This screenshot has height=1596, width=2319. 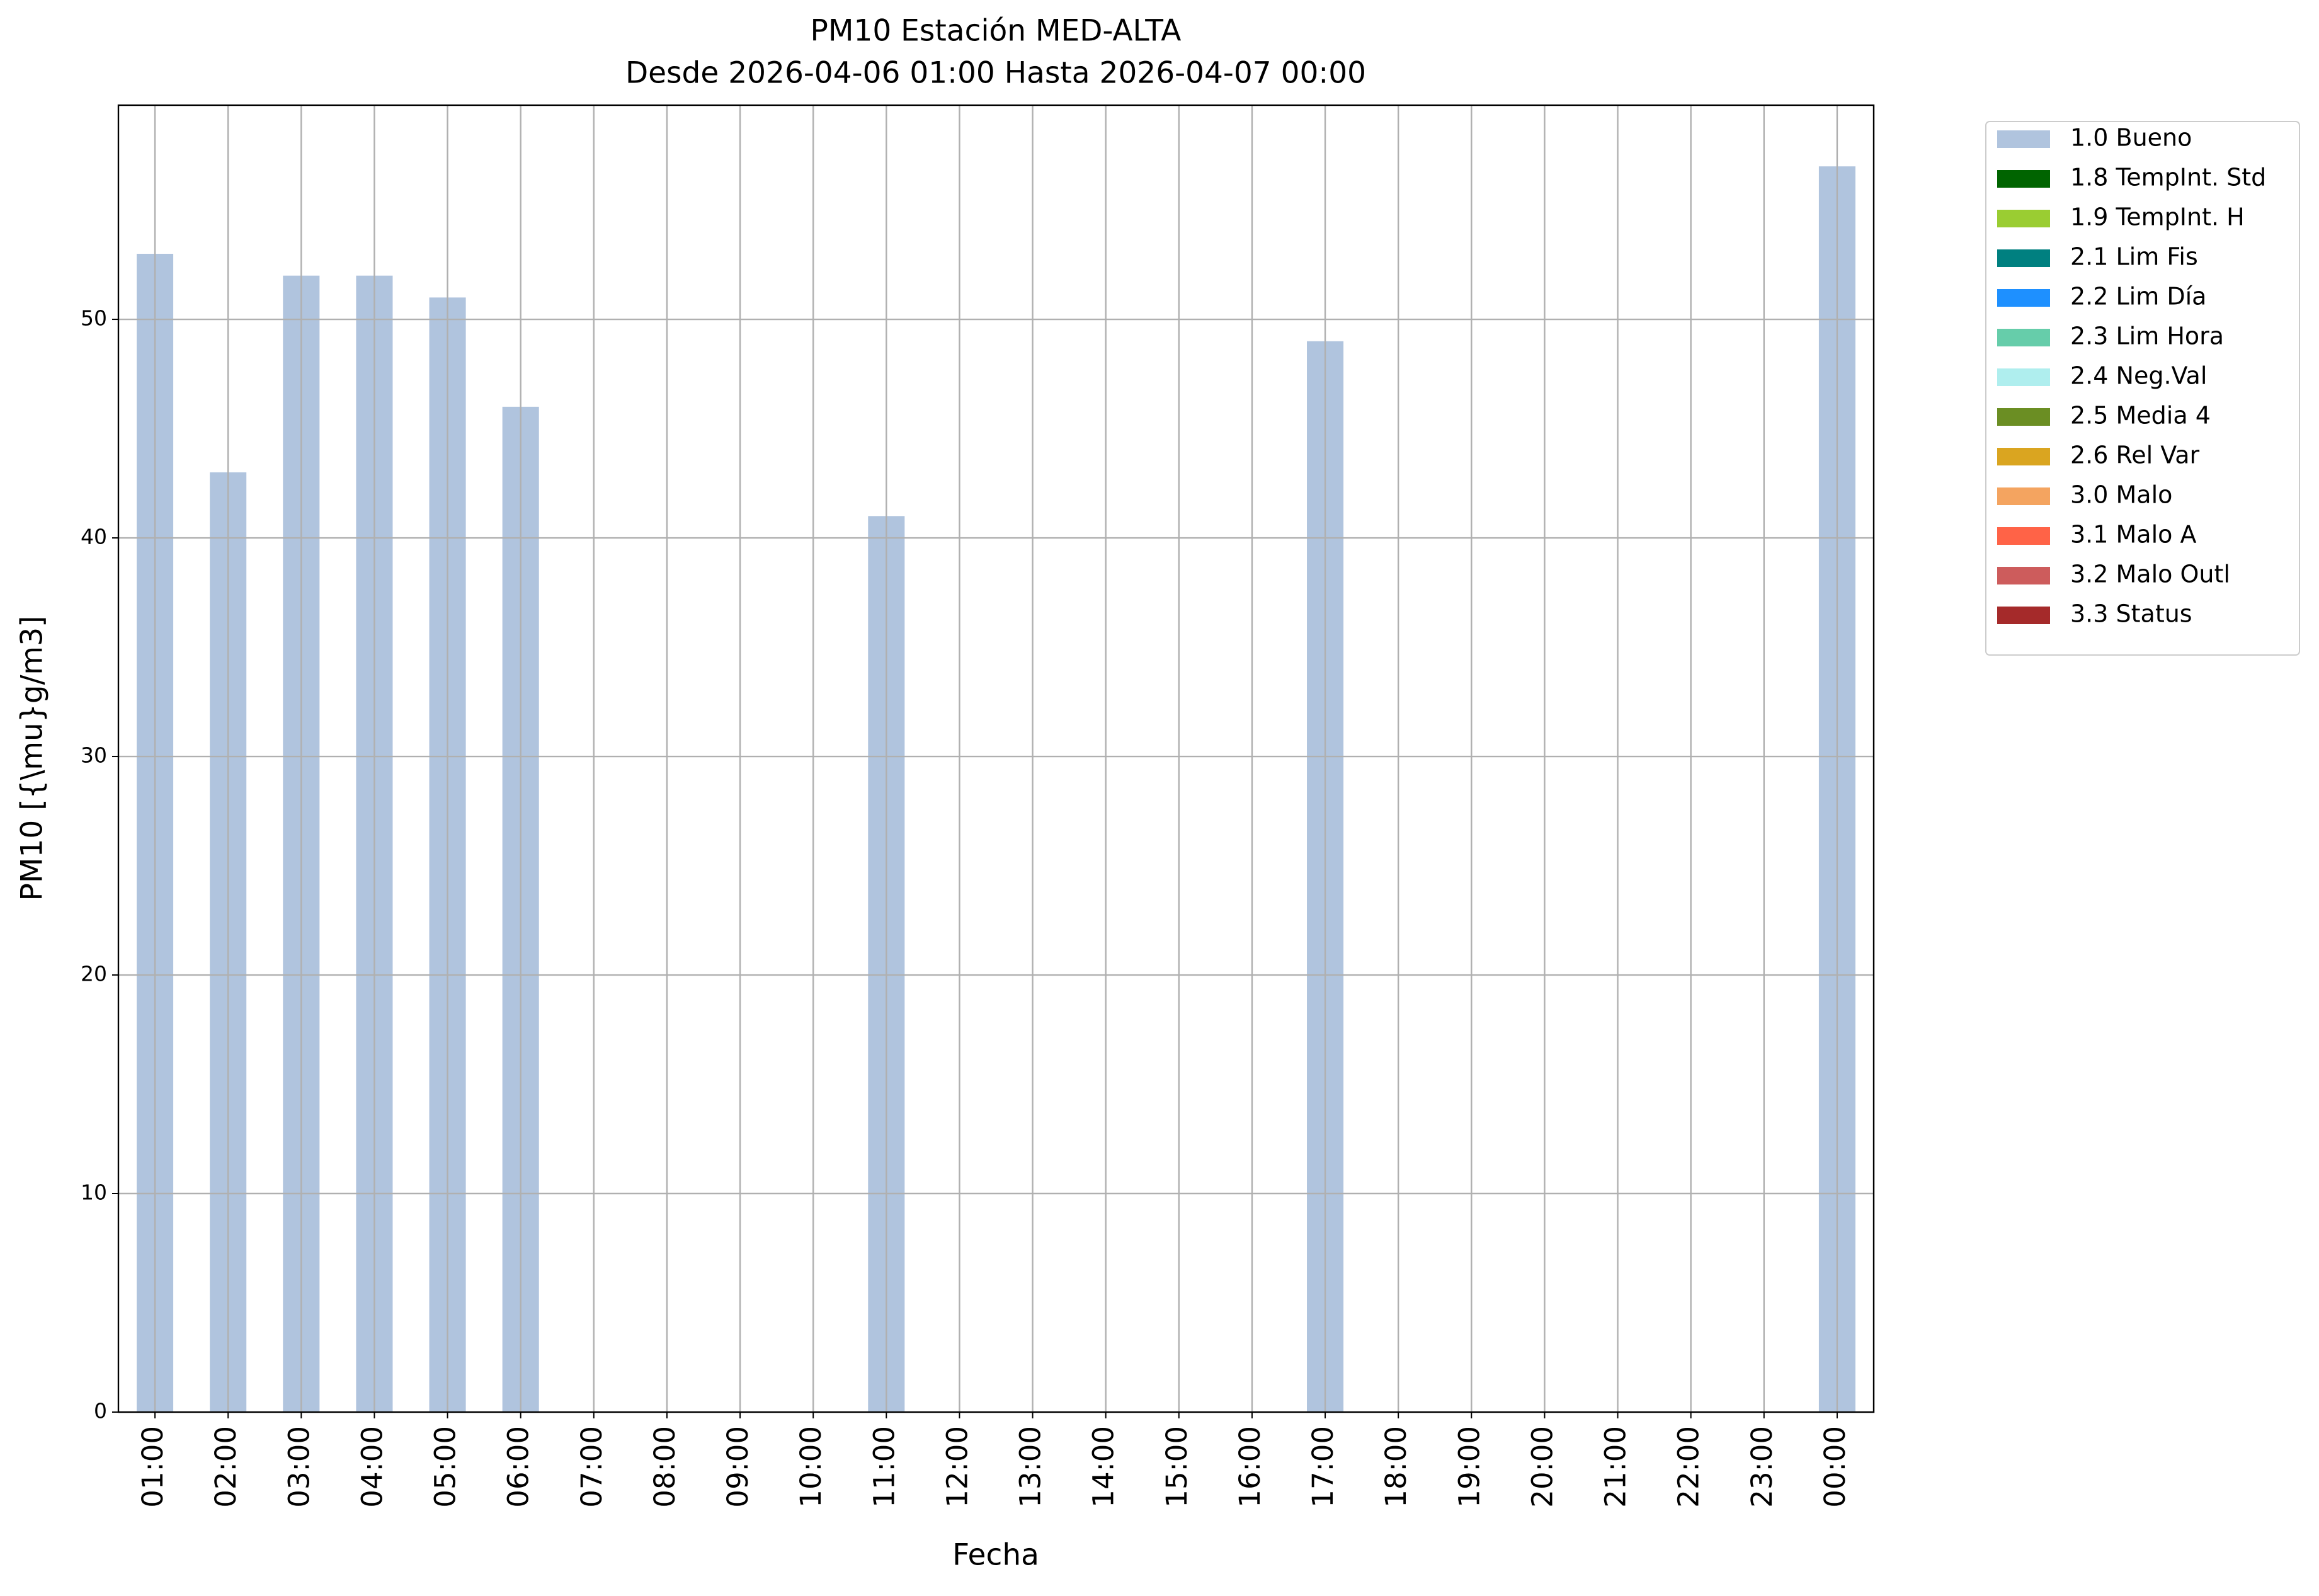 I want to click on legend-label: 1.0 Bueno, so click(x=2131, y=138).